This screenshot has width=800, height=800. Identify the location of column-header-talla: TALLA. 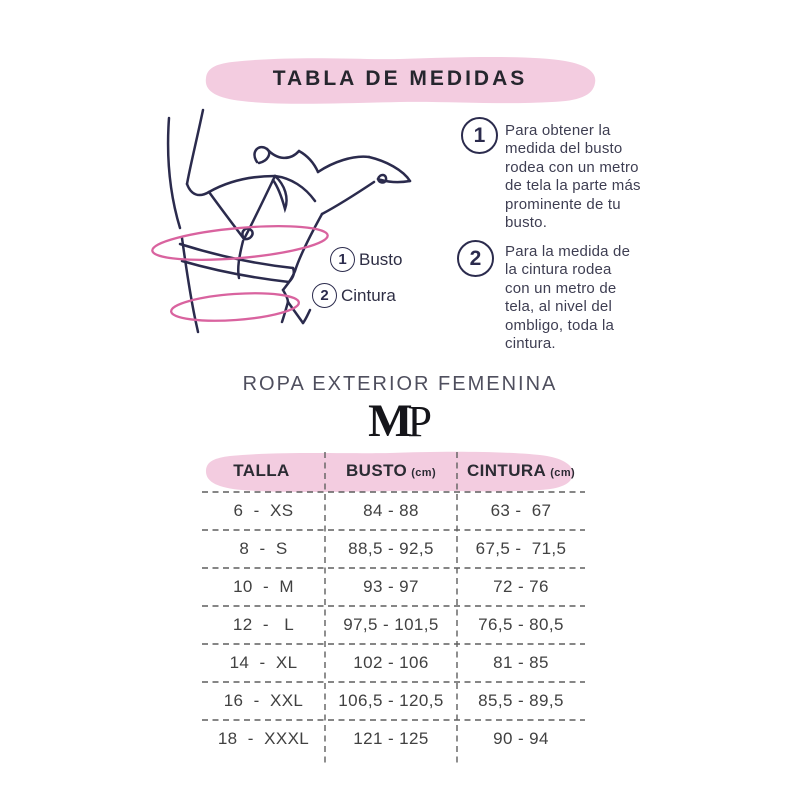
(263, 471).